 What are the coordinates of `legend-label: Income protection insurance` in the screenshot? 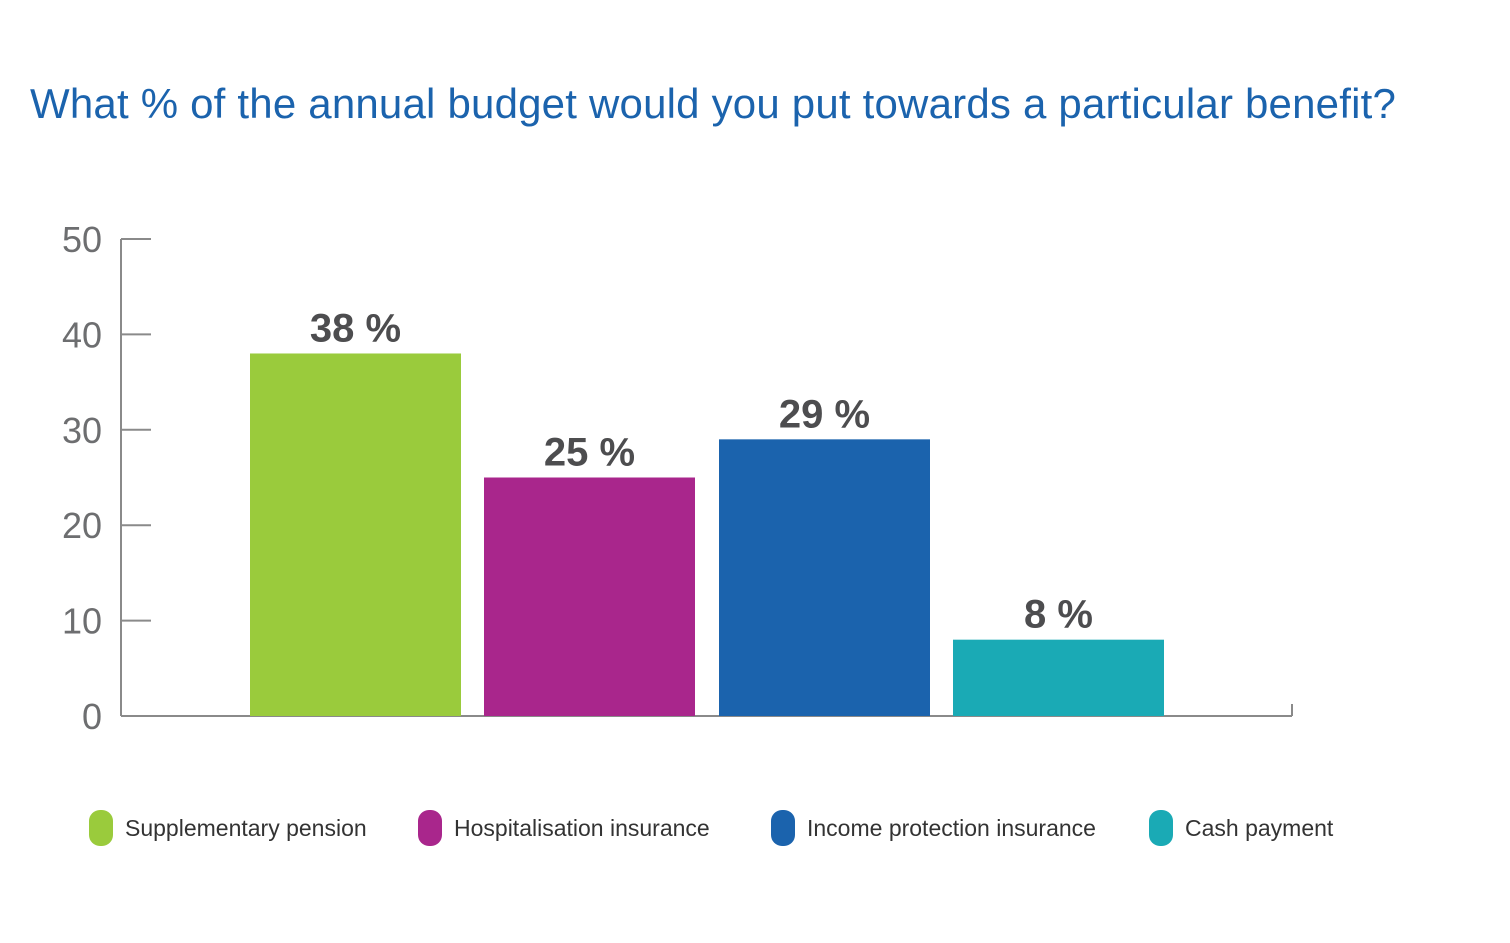 It's located at (951, 828).